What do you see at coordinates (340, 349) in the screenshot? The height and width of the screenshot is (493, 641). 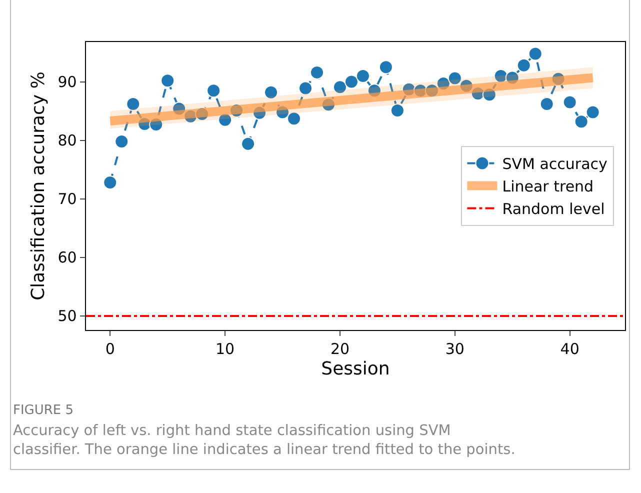 I see `x-tick-label: 20` at bounding box center [340, 349].